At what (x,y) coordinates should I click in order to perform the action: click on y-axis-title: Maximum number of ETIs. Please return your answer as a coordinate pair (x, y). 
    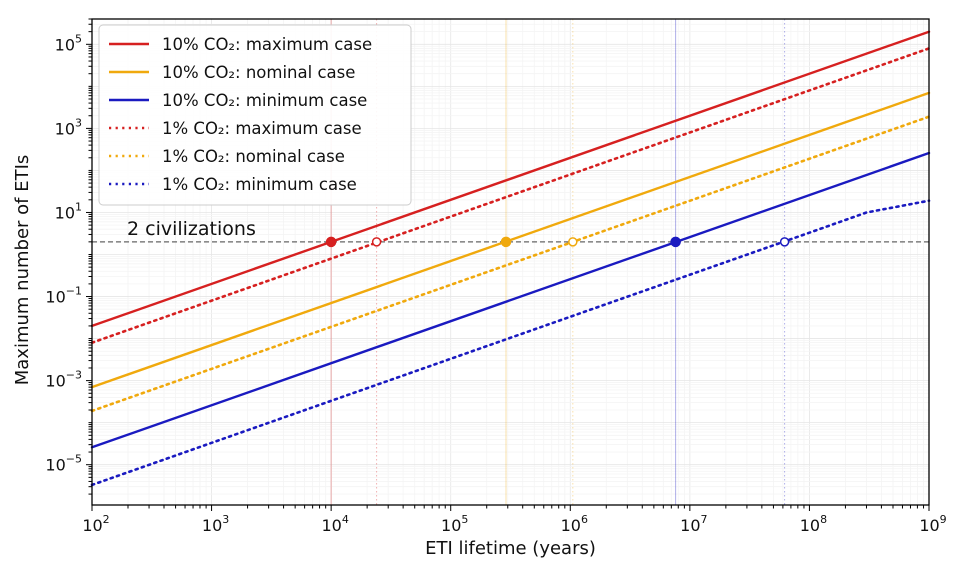
    Looking at the image, I should click on (22, 270).